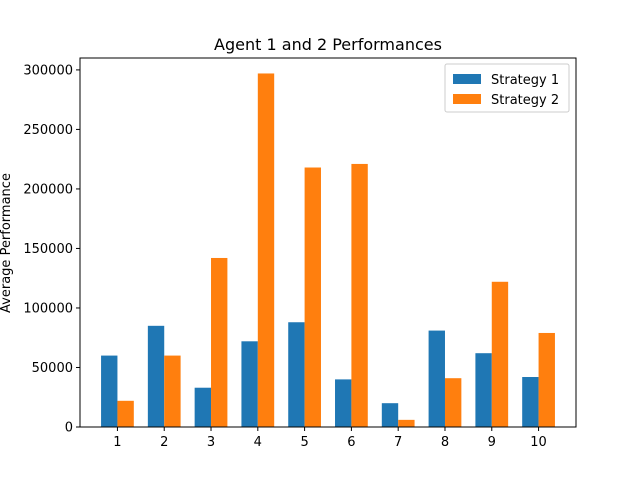 The image size is (640, 480). I want to click on y-tick-label: 100000, so click(48, 308).